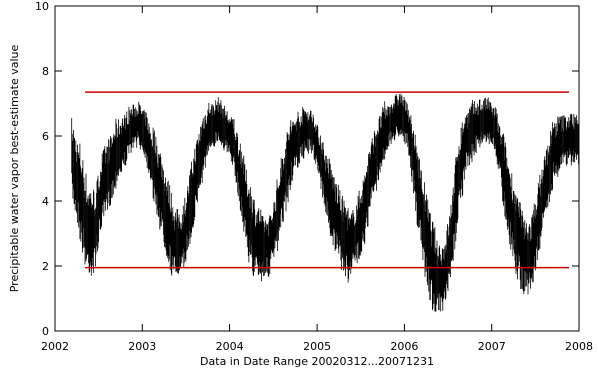 Image resolution: width=599 pixels, height=376 pixels. I want to click on x-axis-label: Data in Date Range 20020312...20071231, so click(317, 361).